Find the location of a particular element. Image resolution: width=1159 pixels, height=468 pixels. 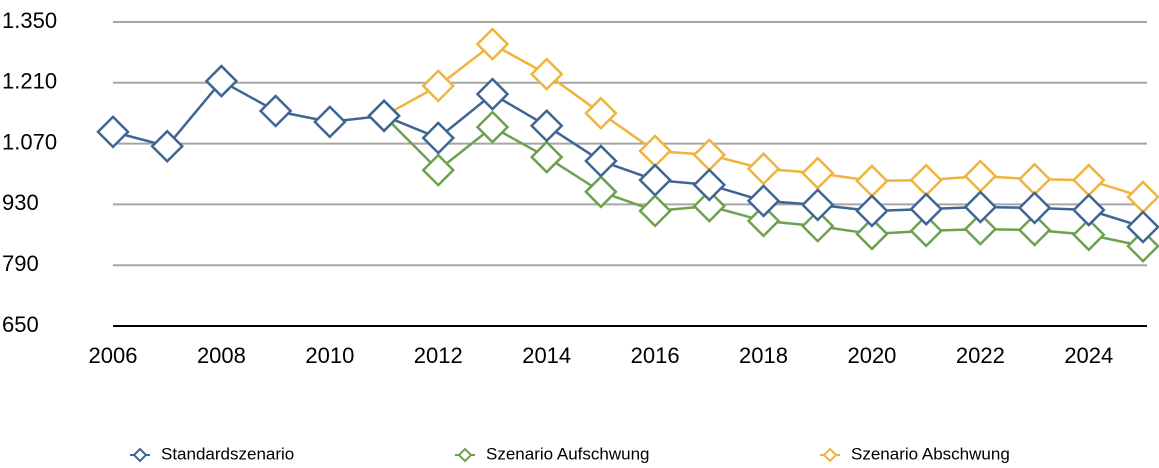

y-tick-label: 1.070 is located at coordinates (29, 141).